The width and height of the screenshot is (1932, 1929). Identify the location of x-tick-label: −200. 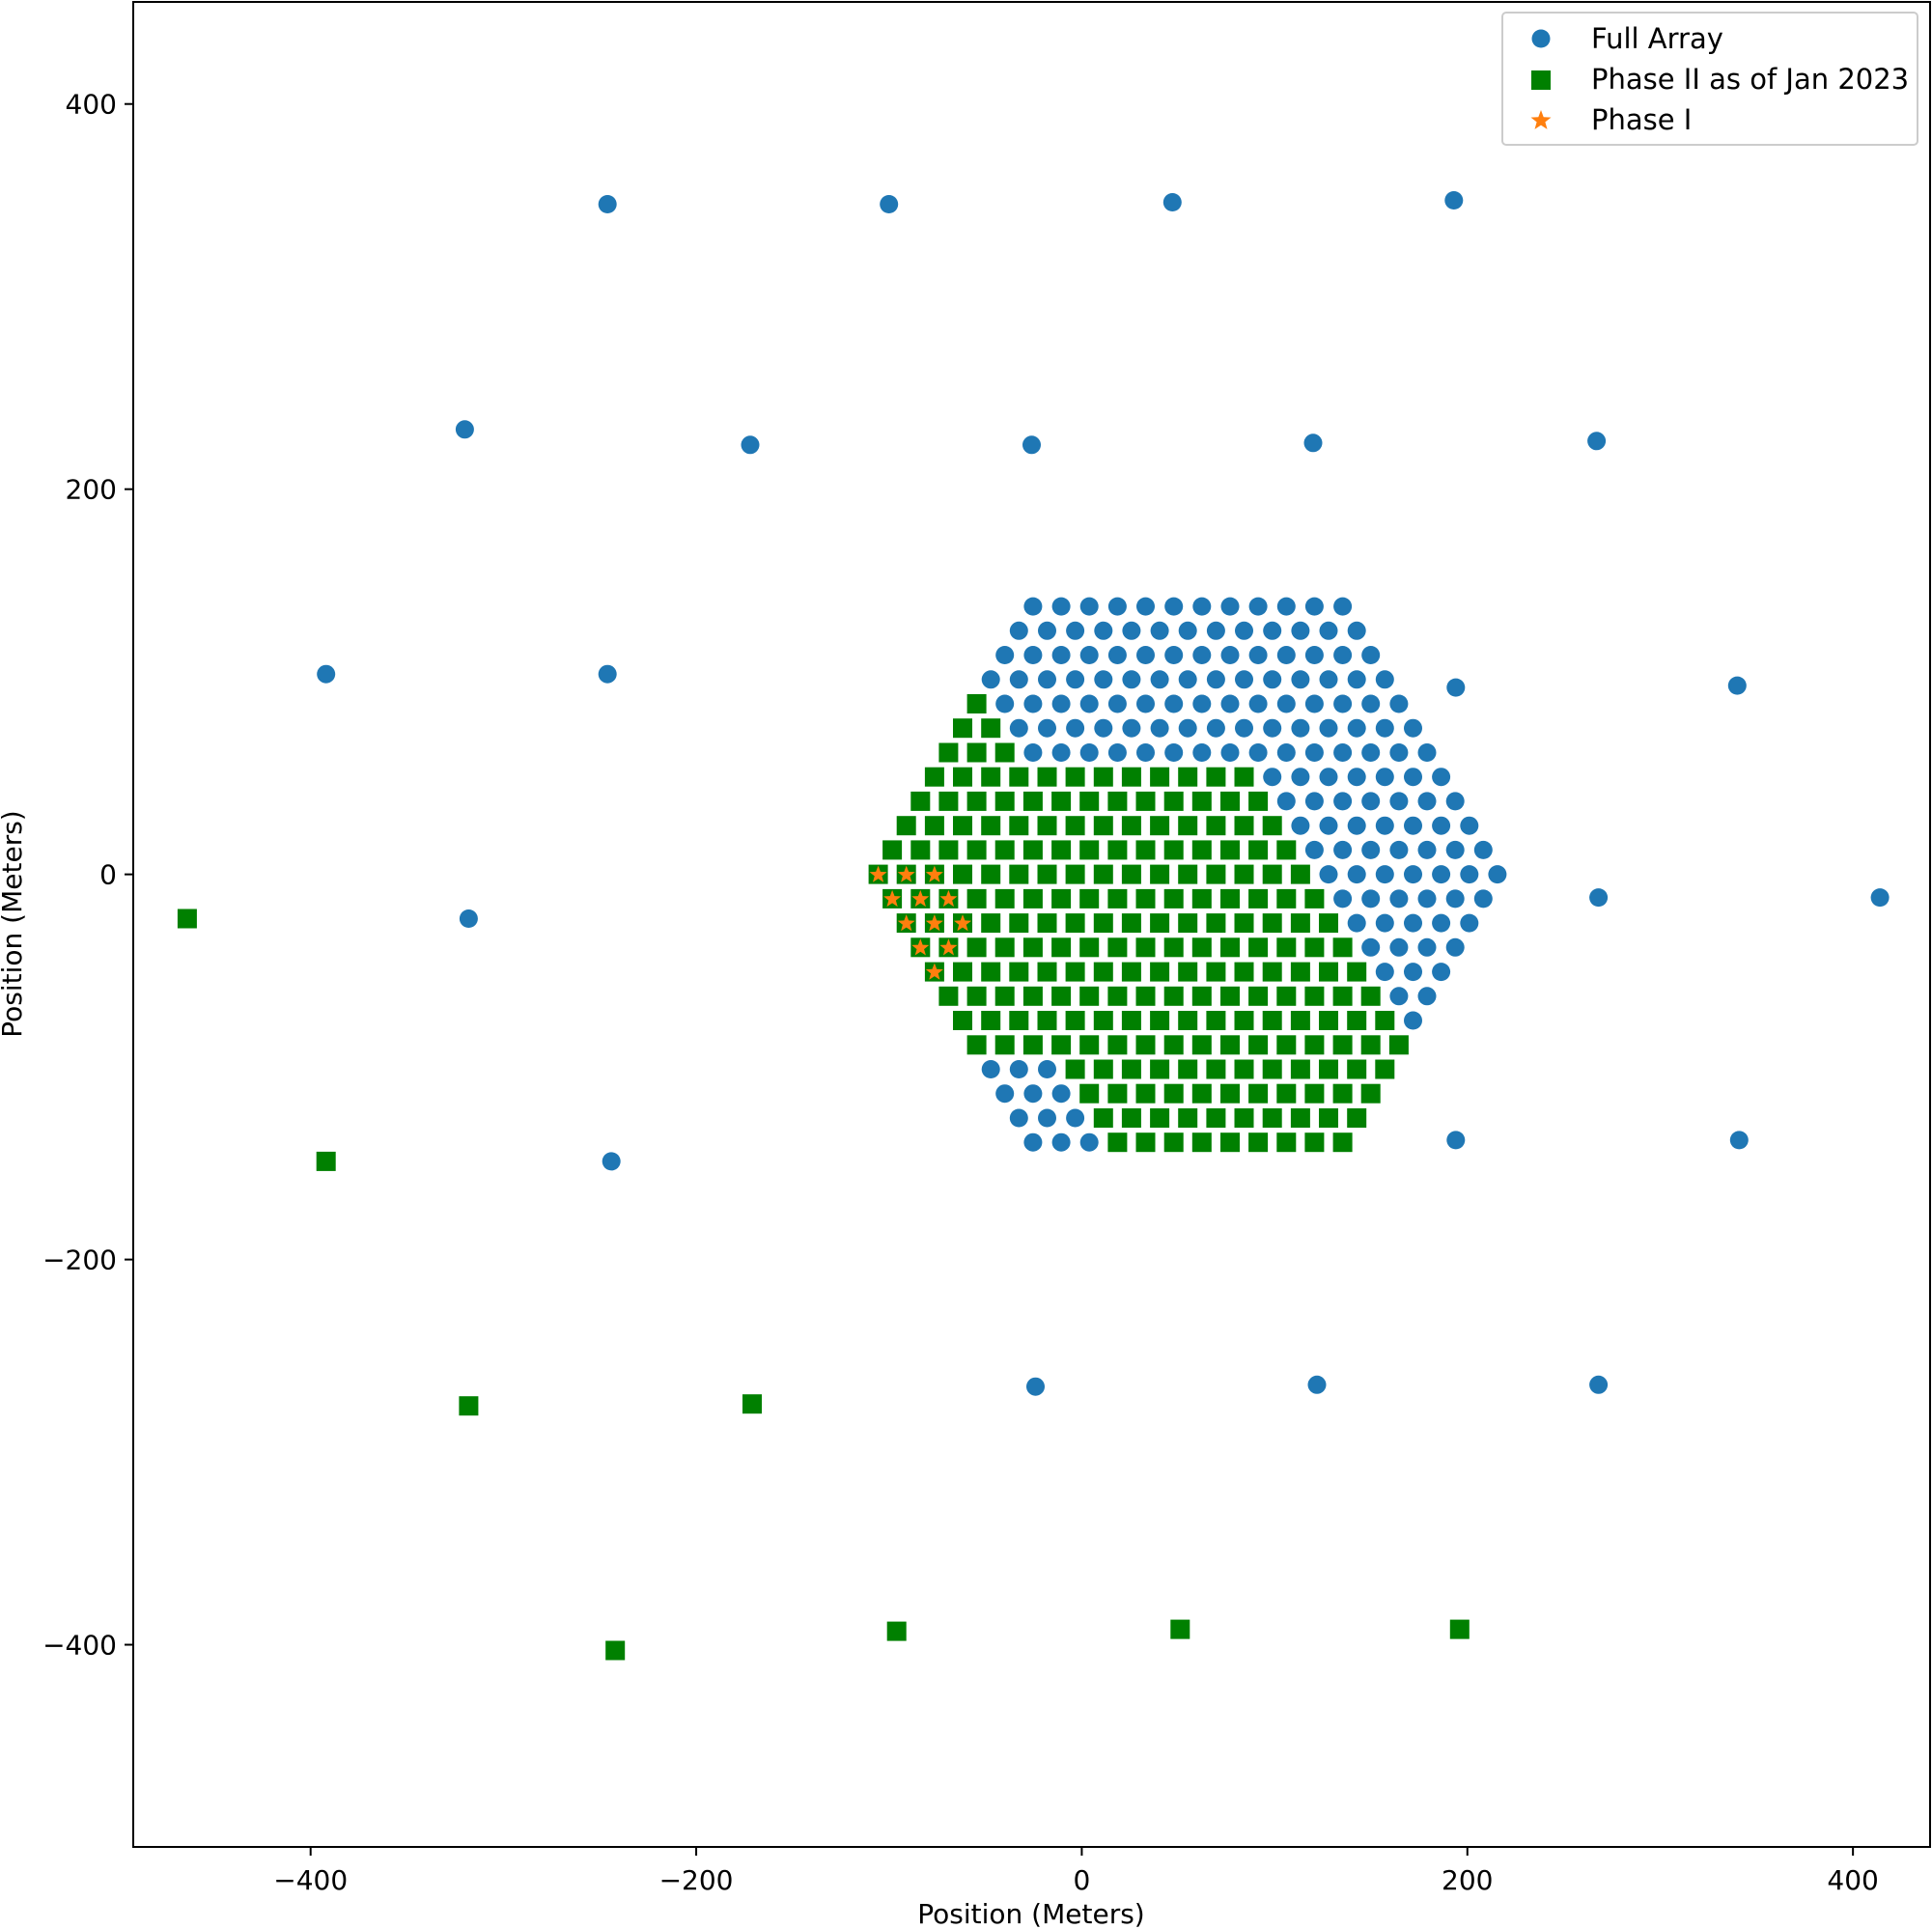
(697, 1880).